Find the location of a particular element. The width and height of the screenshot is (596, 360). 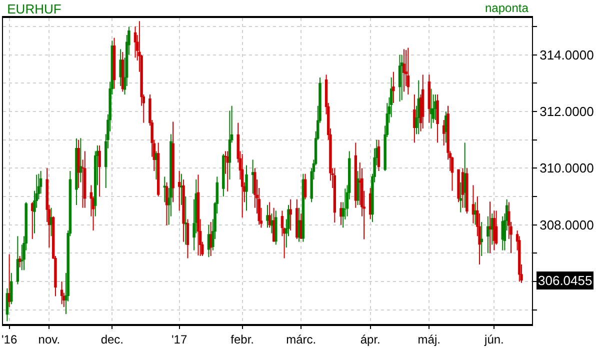

y-tick-label: 310.0000 is located at coordinates (567, 168).